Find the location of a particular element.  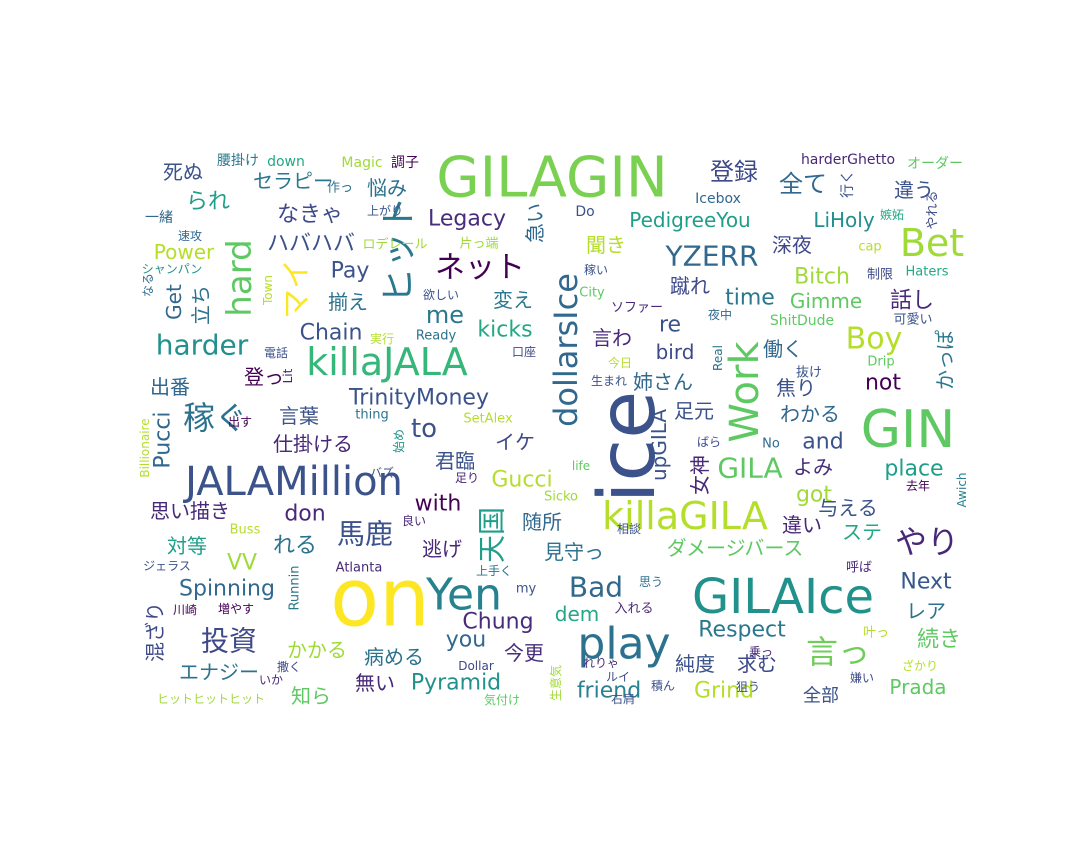

cloud-word: 君臨 is located at coordinates (455, 461).